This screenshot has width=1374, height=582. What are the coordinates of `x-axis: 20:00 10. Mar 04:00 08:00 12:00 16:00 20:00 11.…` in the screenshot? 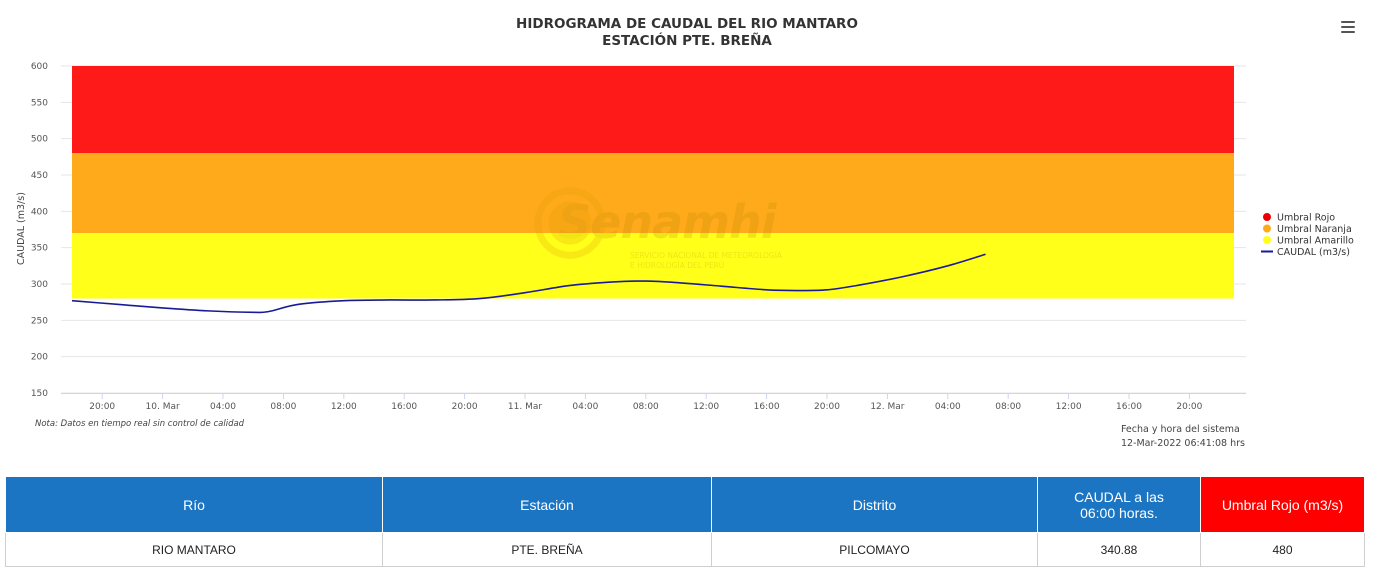 It's located at (653, 402).